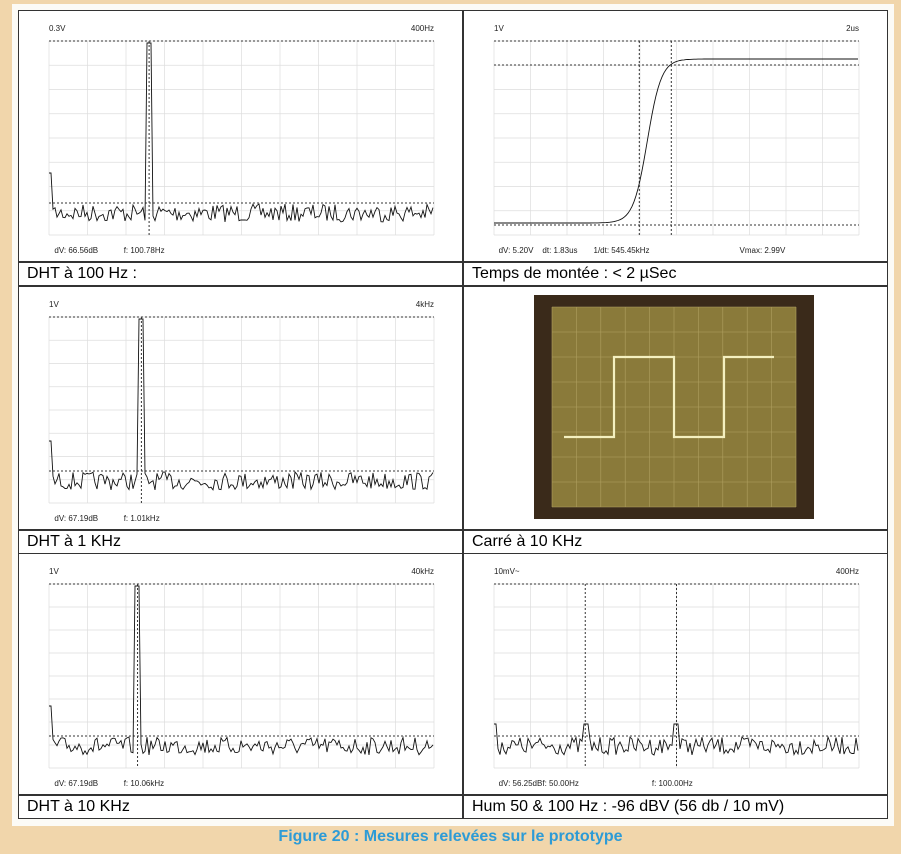 The height and width of the screenshot is (854, 901). I want to click on panel-caption: Carré à 10 KHz, so click(675, 542).